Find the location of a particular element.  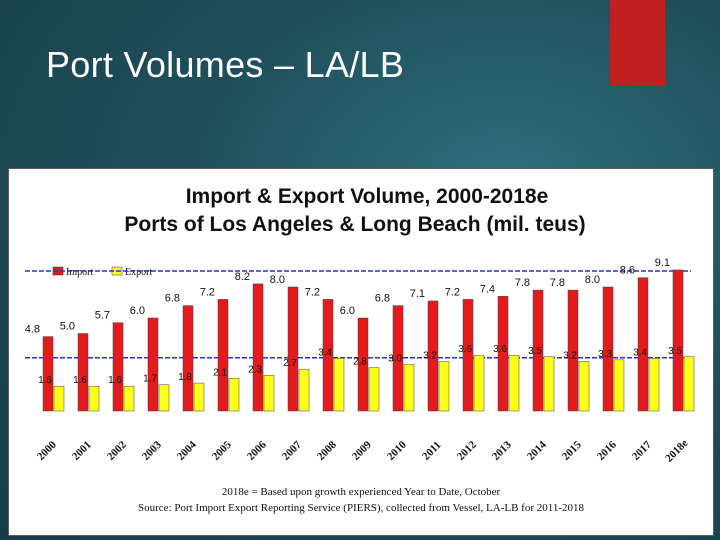

x-tick-label: 2013 is located at coordinates (502, 451).